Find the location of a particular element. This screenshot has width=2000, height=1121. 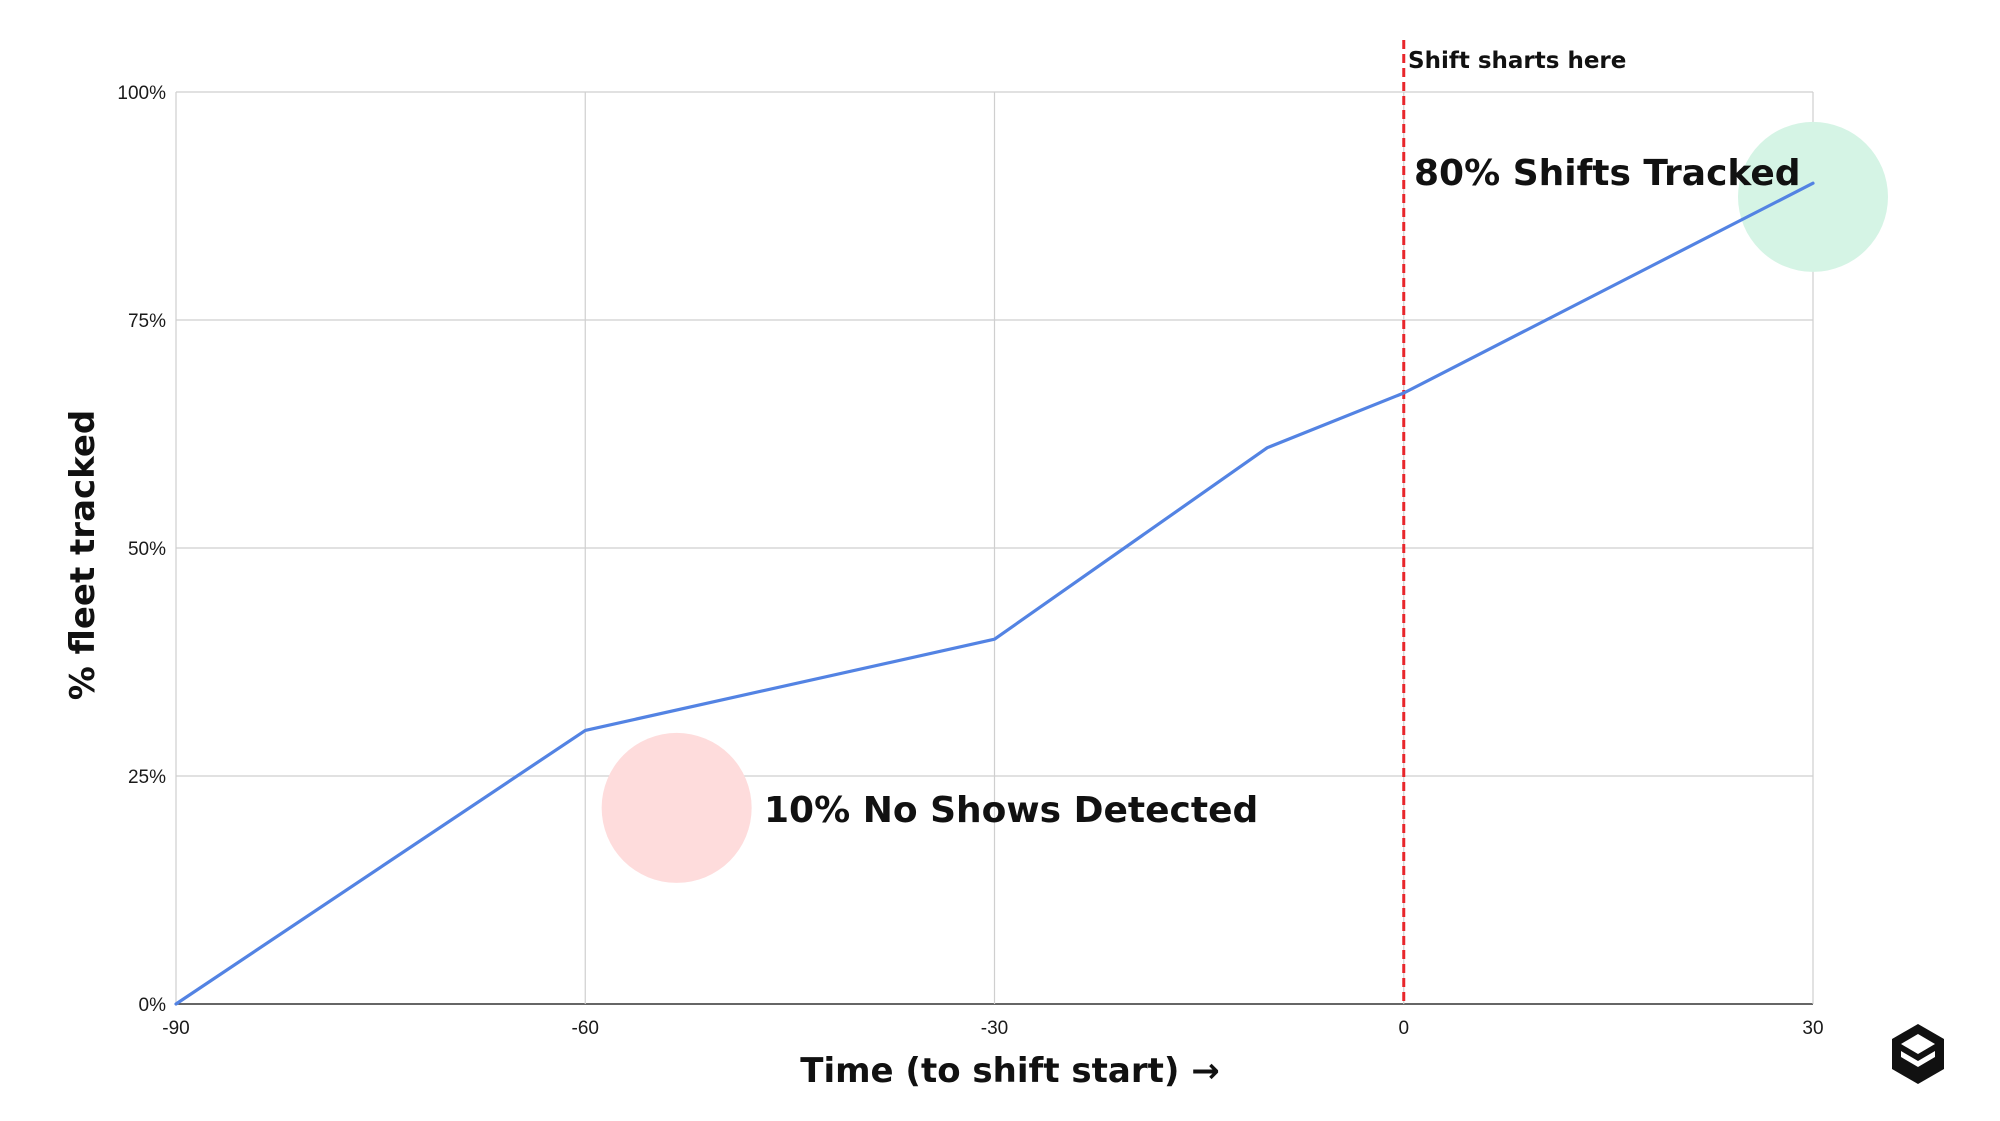

y-tick-label: 100% is located at coordinates (141, 93).